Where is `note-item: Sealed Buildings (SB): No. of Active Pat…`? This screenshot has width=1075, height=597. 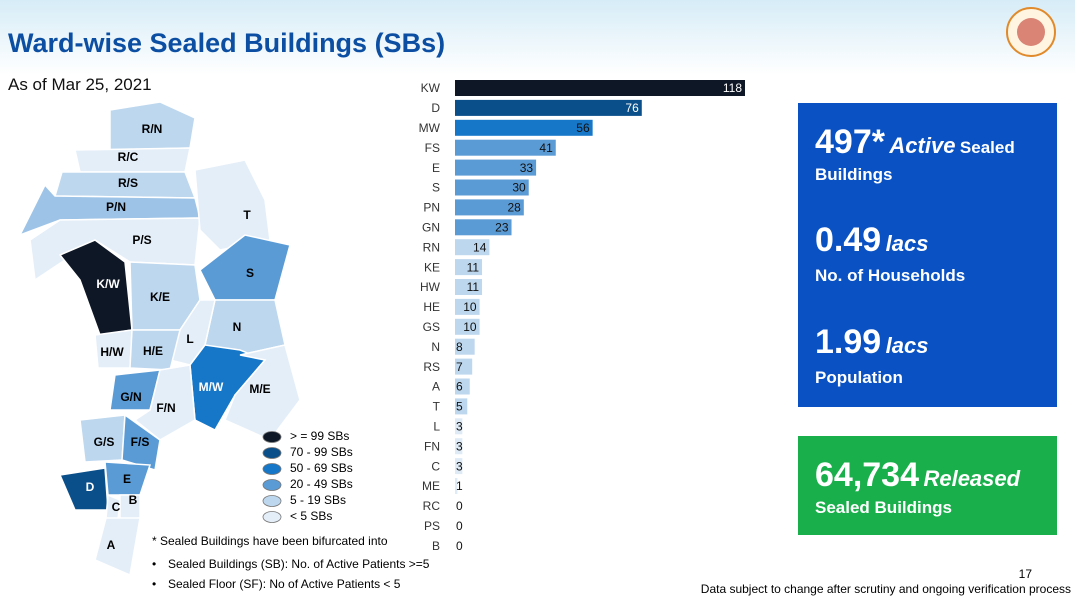
note-item: Sealed Buildings (SB): No. of Active Pat… is located at coordinates (299, 564).